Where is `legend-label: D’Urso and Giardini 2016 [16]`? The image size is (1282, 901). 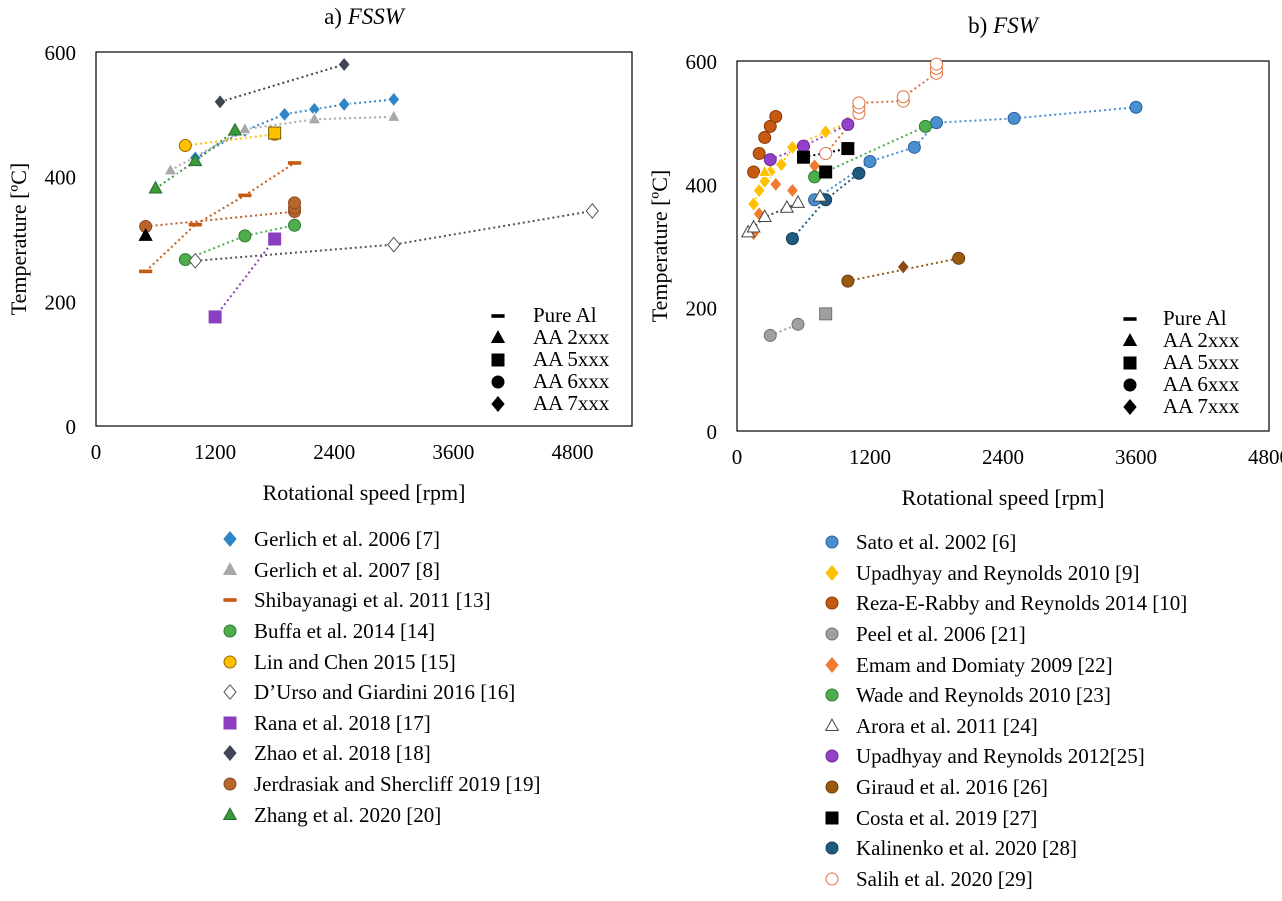
legend-label: D’Urso and Giardini 2016 [16] is located at coordinates (385, 692).